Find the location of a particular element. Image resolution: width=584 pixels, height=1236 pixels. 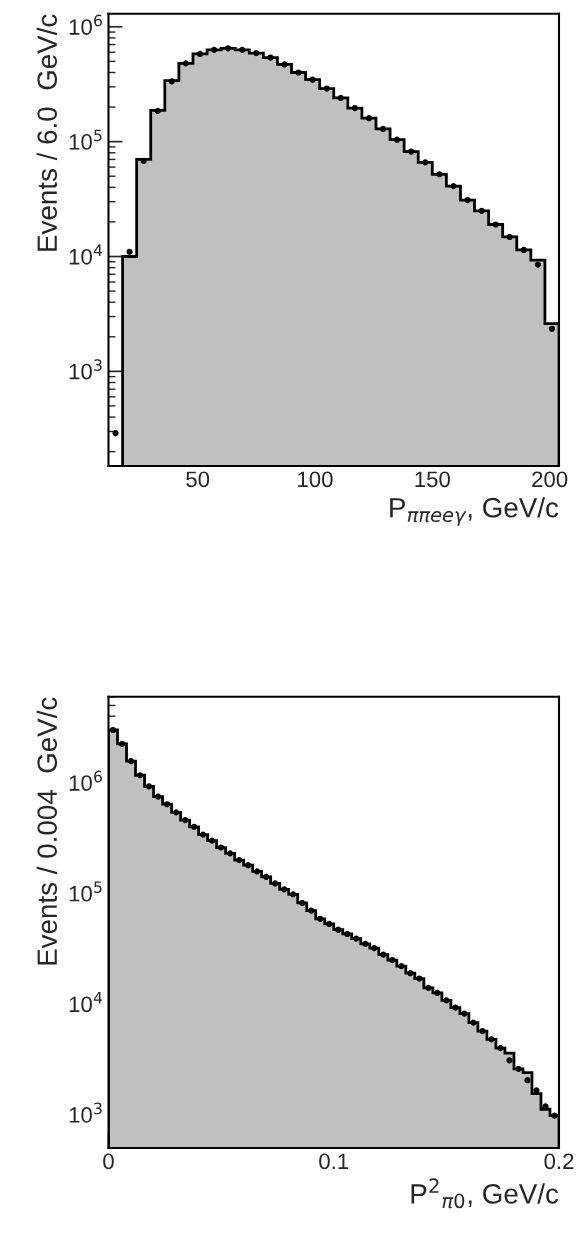

y-axis-title: Events / 6.0 GeV/c is located at coordinates (47, 132).